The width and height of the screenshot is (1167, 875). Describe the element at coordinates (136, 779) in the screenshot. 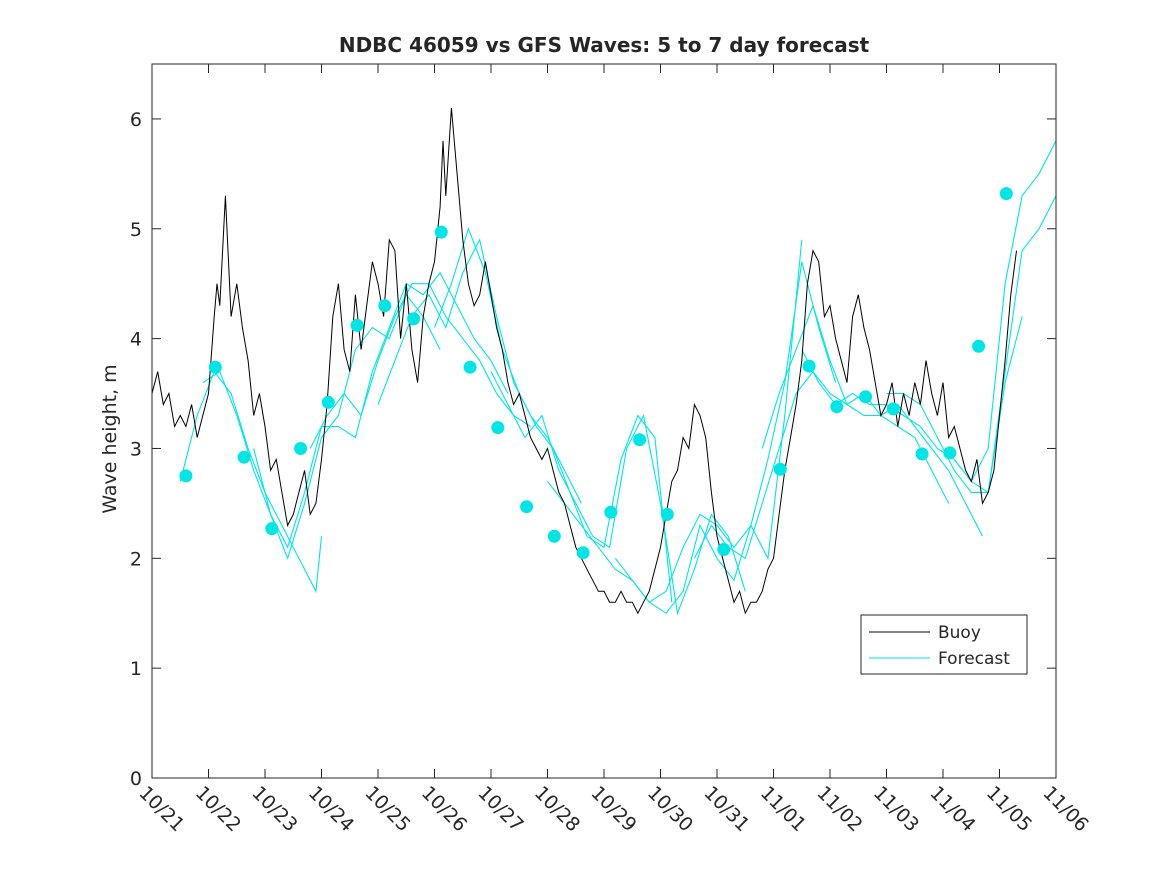

I see `y-tick-label: 0` at that location.